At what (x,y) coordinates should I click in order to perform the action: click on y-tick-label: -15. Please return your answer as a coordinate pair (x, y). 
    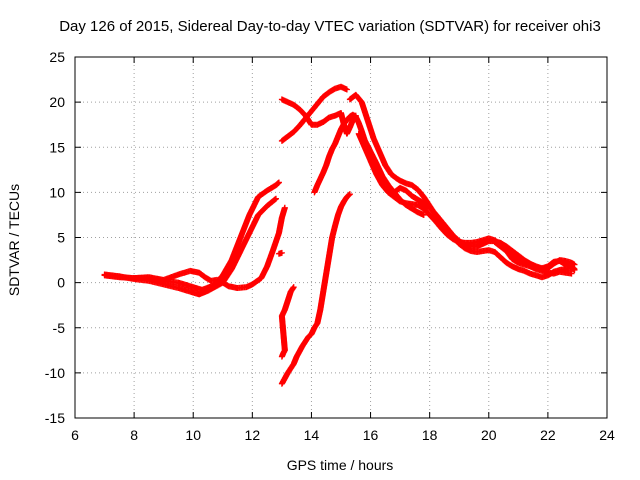
    Looking at the image, I should click on (55, 418).